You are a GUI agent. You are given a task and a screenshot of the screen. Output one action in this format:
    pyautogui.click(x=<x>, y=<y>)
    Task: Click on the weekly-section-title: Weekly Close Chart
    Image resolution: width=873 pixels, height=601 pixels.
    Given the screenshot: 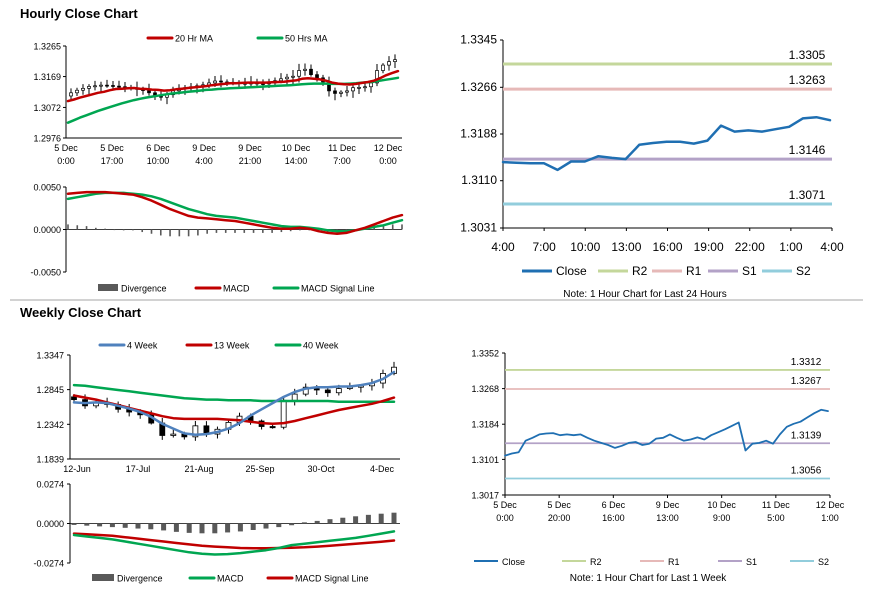 What is the action you would take?
    pyautogui.click(x=81, y=312)
    